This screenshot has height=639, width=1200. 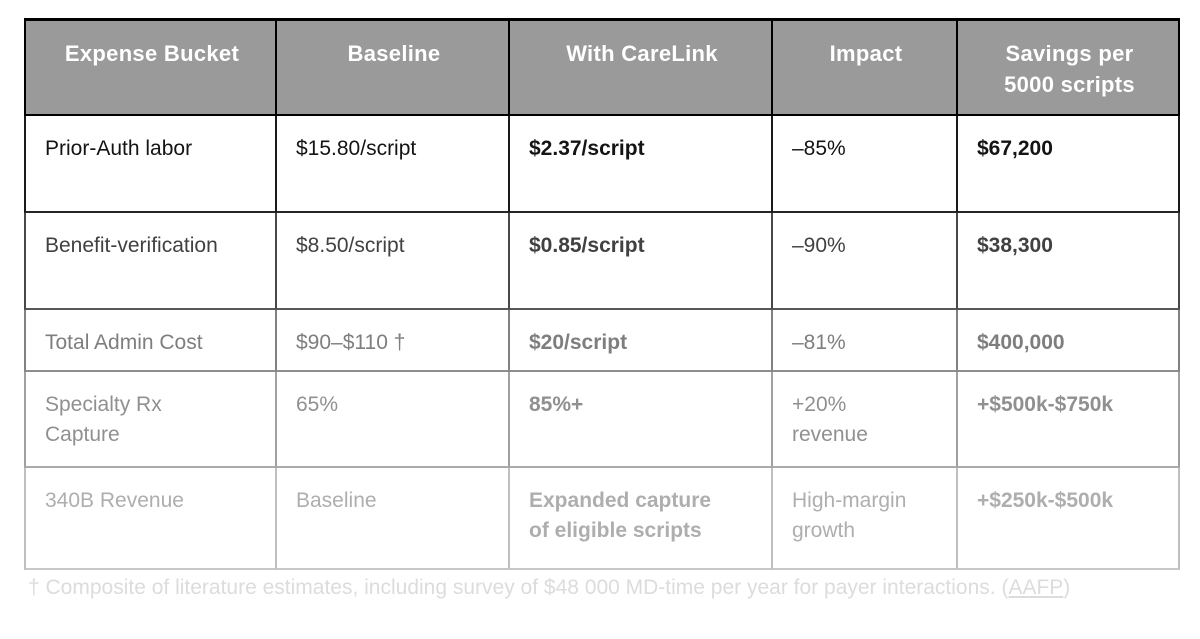 What do you see at coordinates (150, 341) in the screenshot?
I see `table-cell: Total Admin Cost` at bounding box center [150, 341].